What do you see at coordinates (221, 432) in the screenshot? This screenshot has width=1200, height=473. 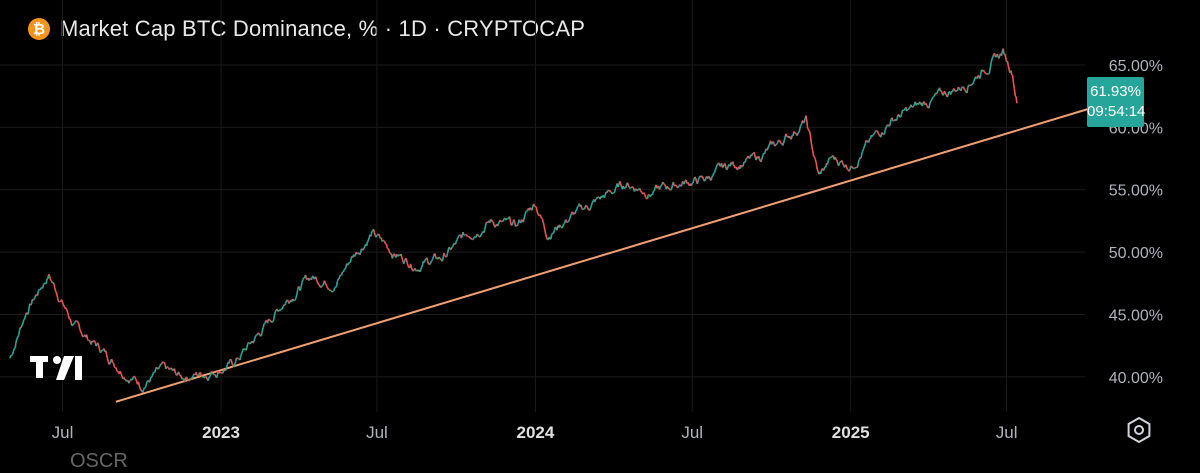 I see `x-tick-label: 2023` at bounding box center [221, 432].